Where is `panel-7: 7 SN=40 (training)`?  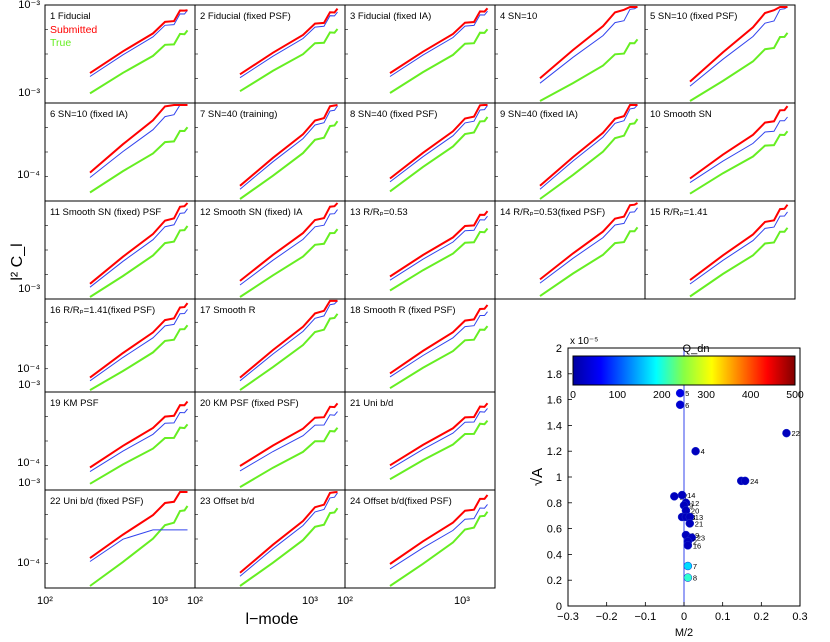 panel-7: 7 SN=40 (training) is located at coordinates (270, 152).